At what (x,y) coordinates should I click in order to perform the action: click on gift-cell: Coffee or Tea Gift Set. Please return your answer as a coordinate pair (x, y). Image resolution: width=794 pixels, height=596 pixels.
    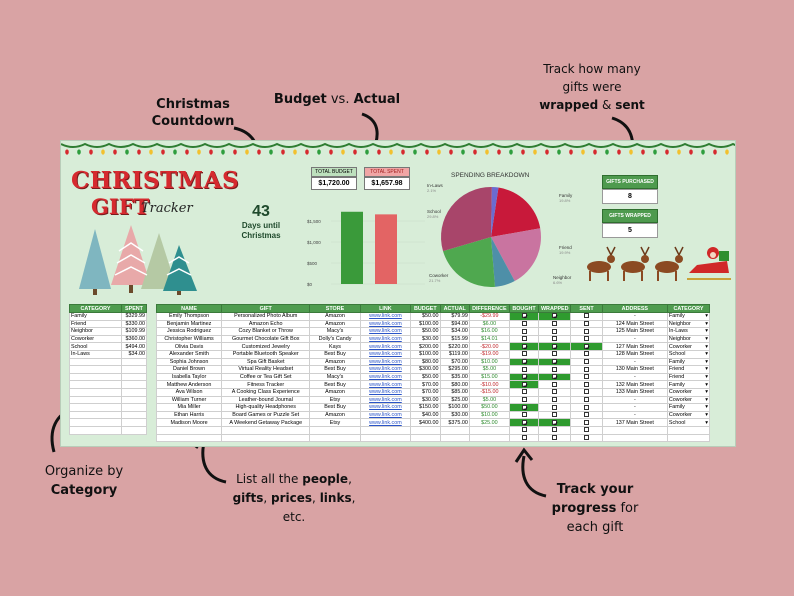
    Looking at the image, I should click on (266, 377).